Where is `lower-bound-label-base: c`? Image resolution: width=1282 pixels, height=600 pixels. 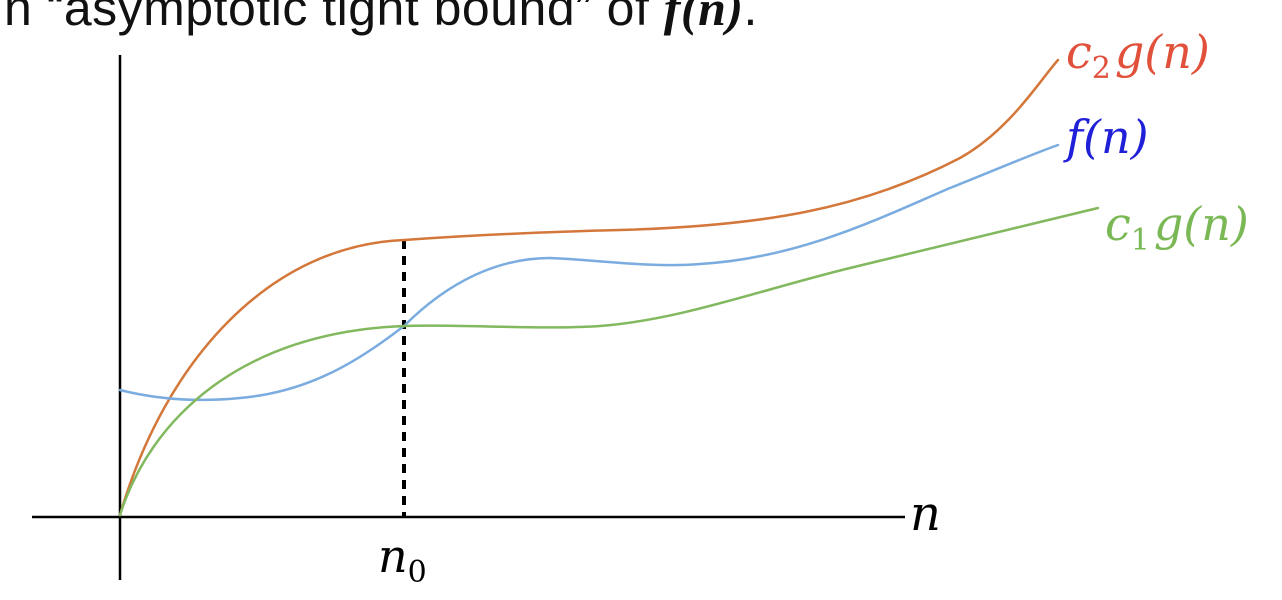 lower-bound-label-base: c is located at coordinates (1118, 224).